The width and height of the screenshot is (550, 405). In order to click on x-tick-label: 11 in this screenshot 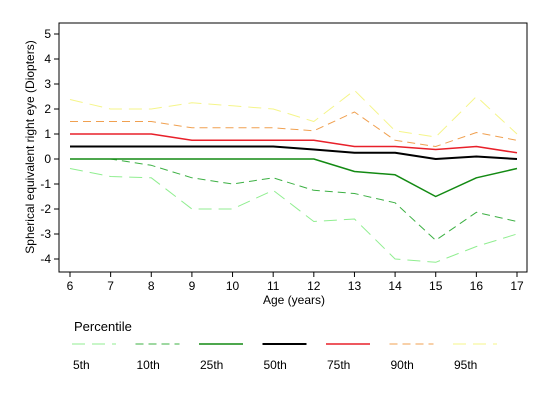, I will do `click(273, 286)`.